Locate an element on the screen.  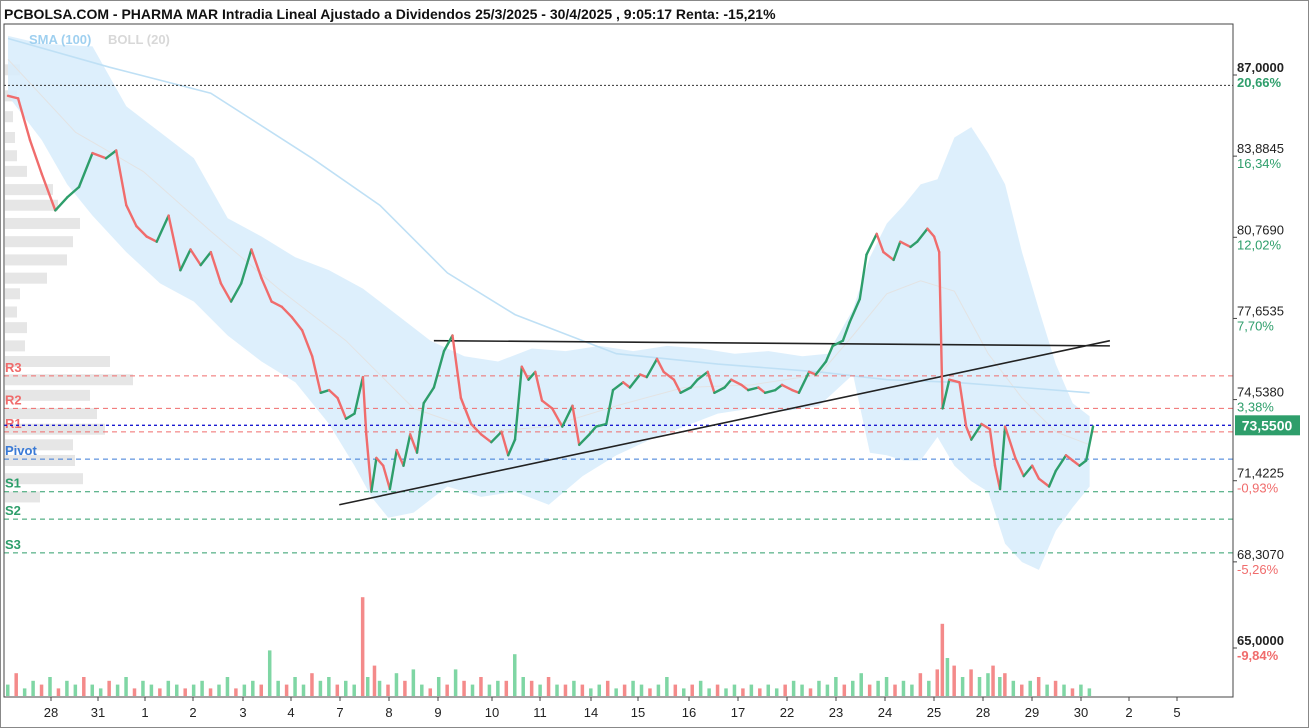
y-tick-price: 87,0000 is located at coordinates (1260, 67).